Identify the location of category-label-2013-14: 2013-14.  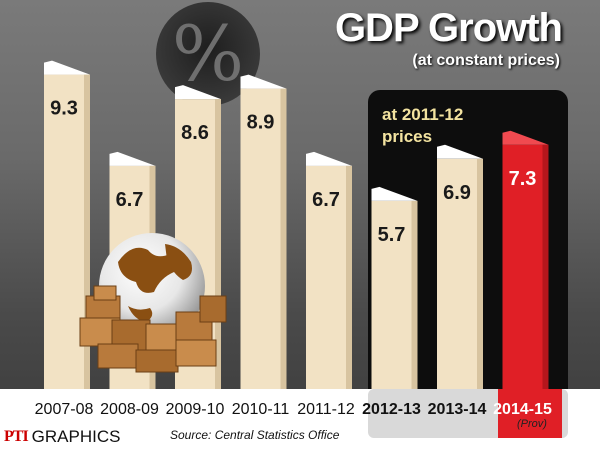
(457, 409).